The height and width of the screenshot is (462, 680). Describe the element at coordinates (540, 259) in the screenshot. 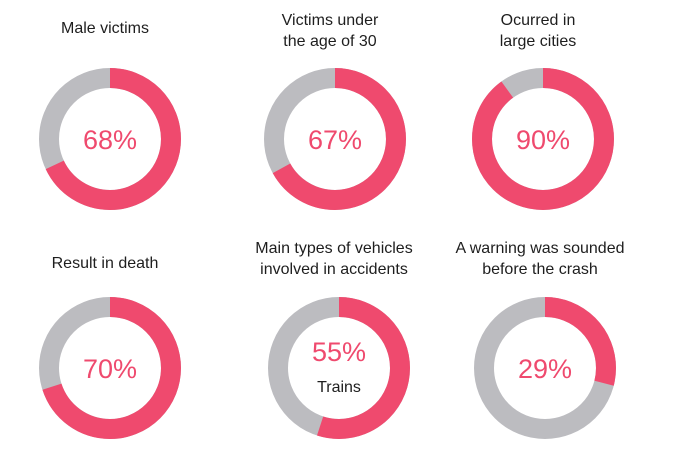

I see `chart-title: A warning was sounded before the crash` at that location.